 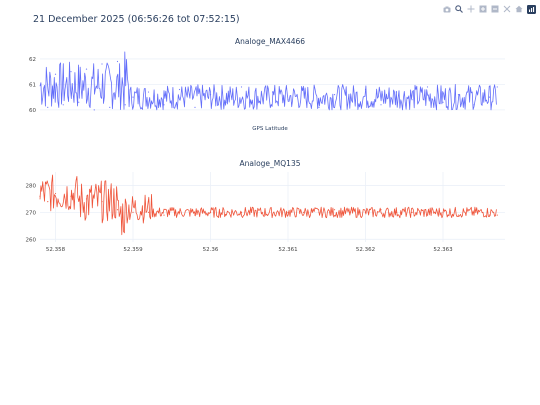 I want to click on zoom-out-icon, so click(x=495, y=9).